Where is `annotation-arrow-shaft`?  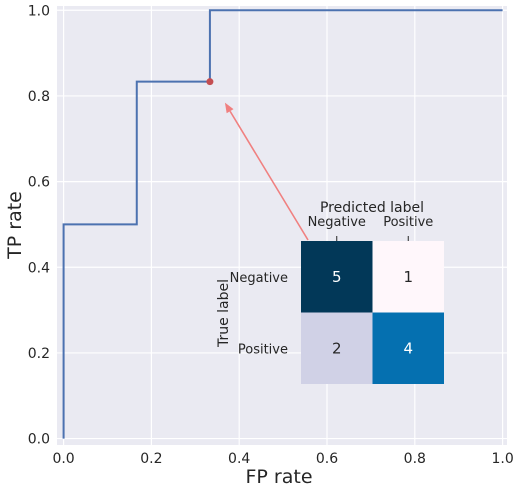
annotation-arrow-shaft is located at coordinates (269, 175).